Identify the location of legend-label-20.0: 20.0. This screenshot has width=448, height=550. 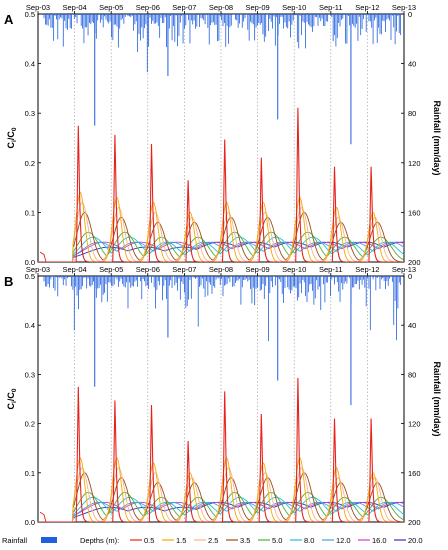
(415, 540).